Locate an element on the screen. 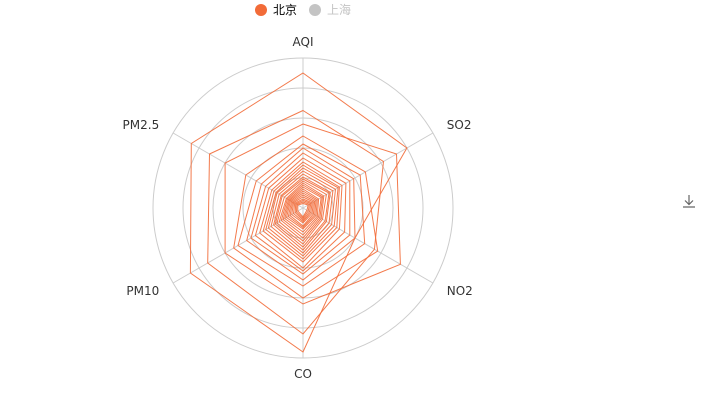 The height and width of the screenshot is (406, 722). legend-dot-shanghai is located at coordinates (315, 10).